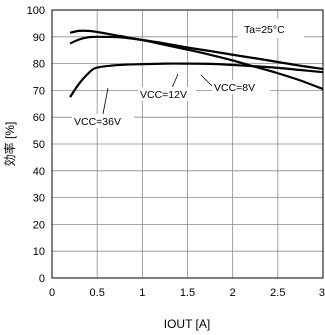 This screenshot has width=325, height=335. What do you see at coordinates (39, 145) in the screenshot?
I see `y-tick-label: 50` at bounding box center [39, 145].